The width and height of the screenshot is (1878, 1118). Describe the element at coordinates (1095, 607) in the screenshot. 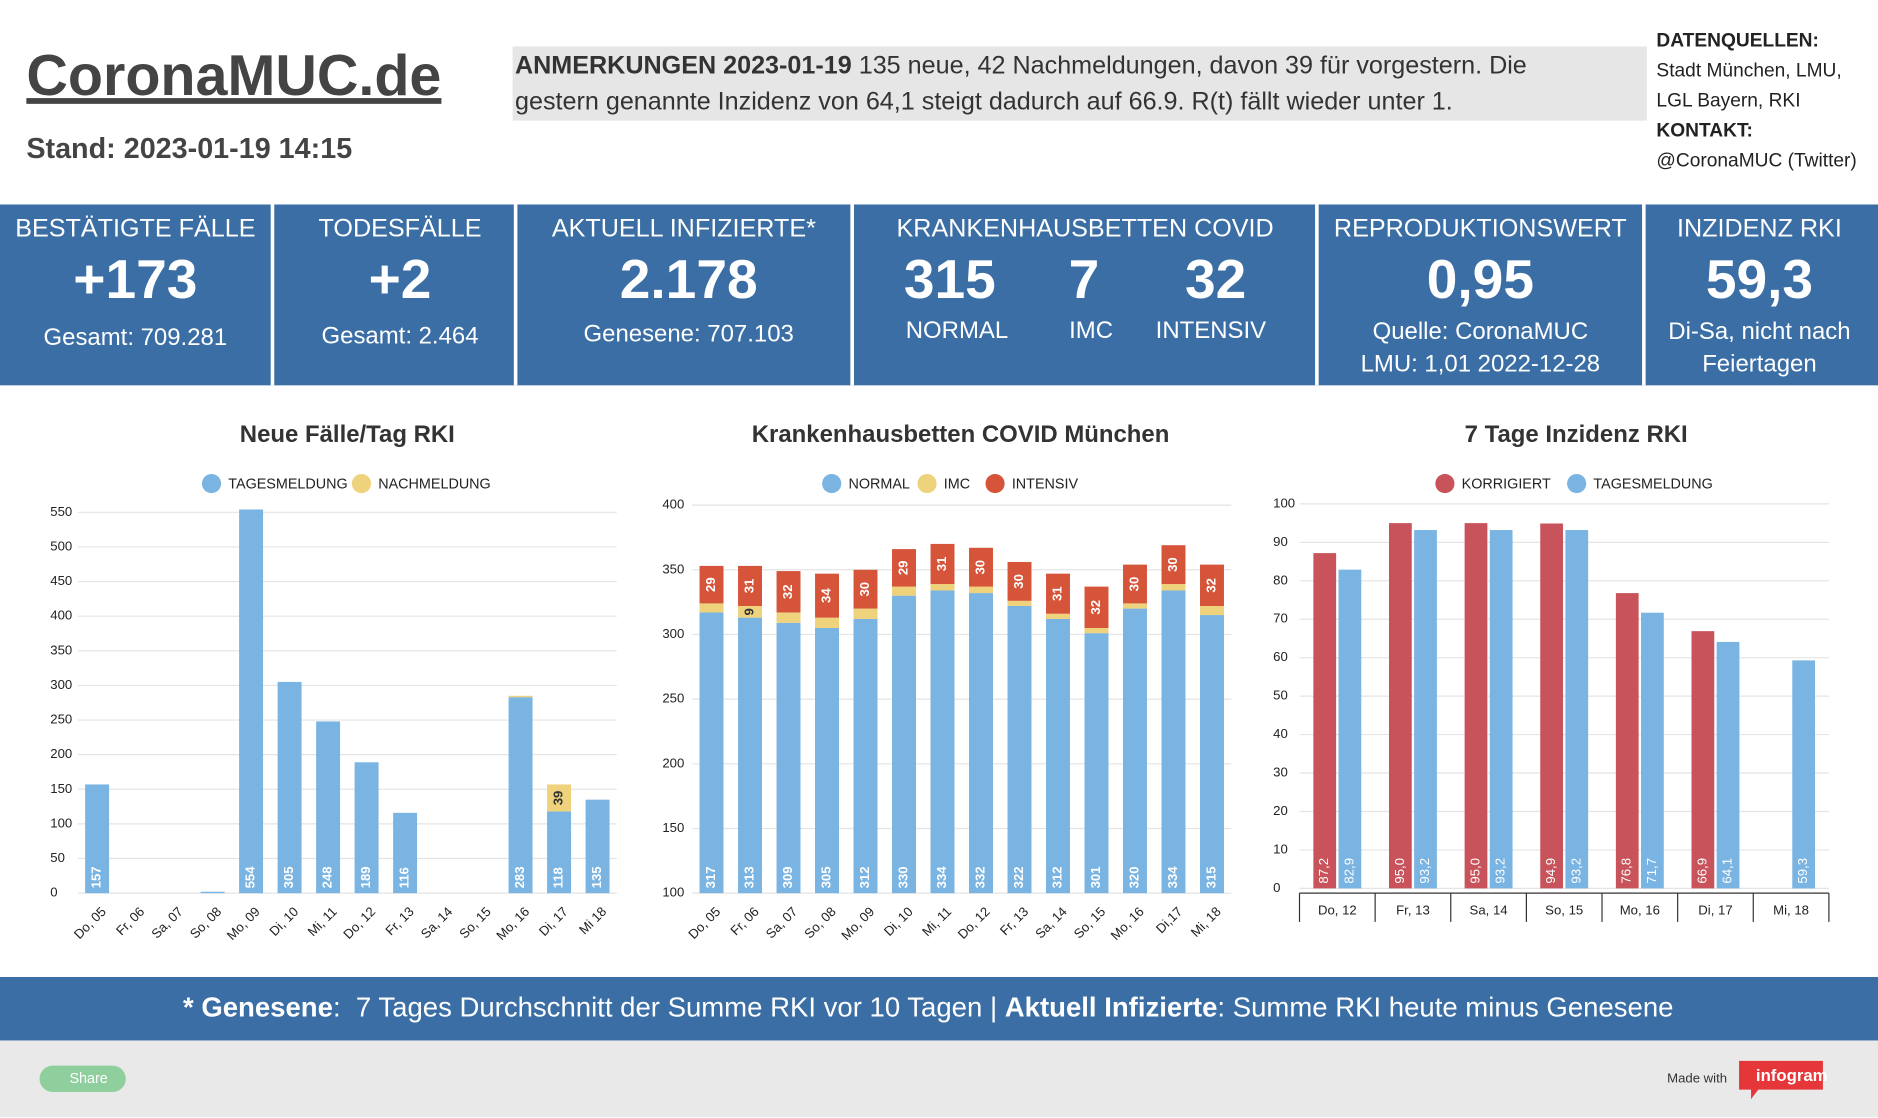

I see `data-label: 32` at that location.